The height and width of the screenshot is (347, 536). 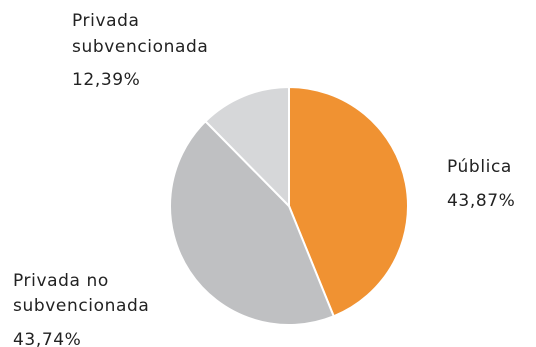 What do you see at coordinates (140, 47) in the screenshot?
I see `label-privada-subvencionada-line2: subvencionada` at bounding box center [140, 47].